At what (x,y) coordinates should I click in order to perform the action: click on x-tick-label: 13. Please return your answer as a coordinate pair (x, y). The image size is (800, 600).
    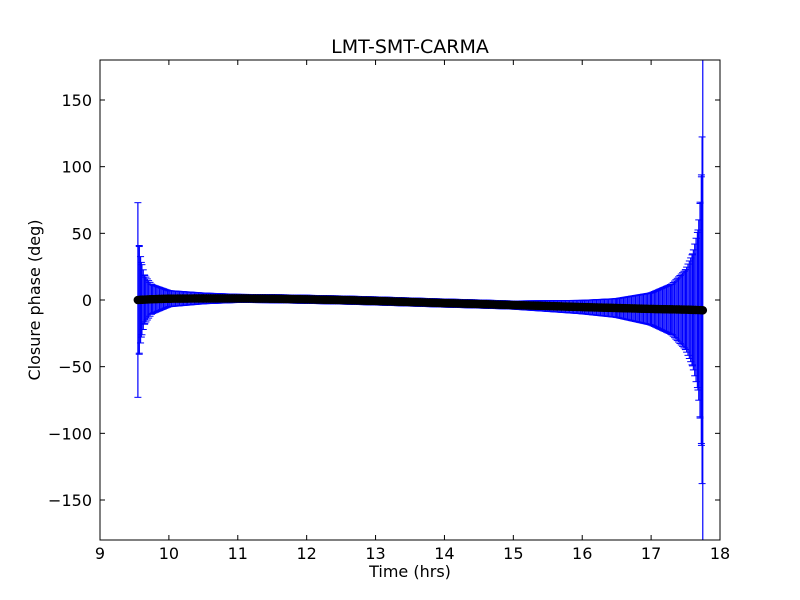
    Looking at the image, I should click on (375, 553).